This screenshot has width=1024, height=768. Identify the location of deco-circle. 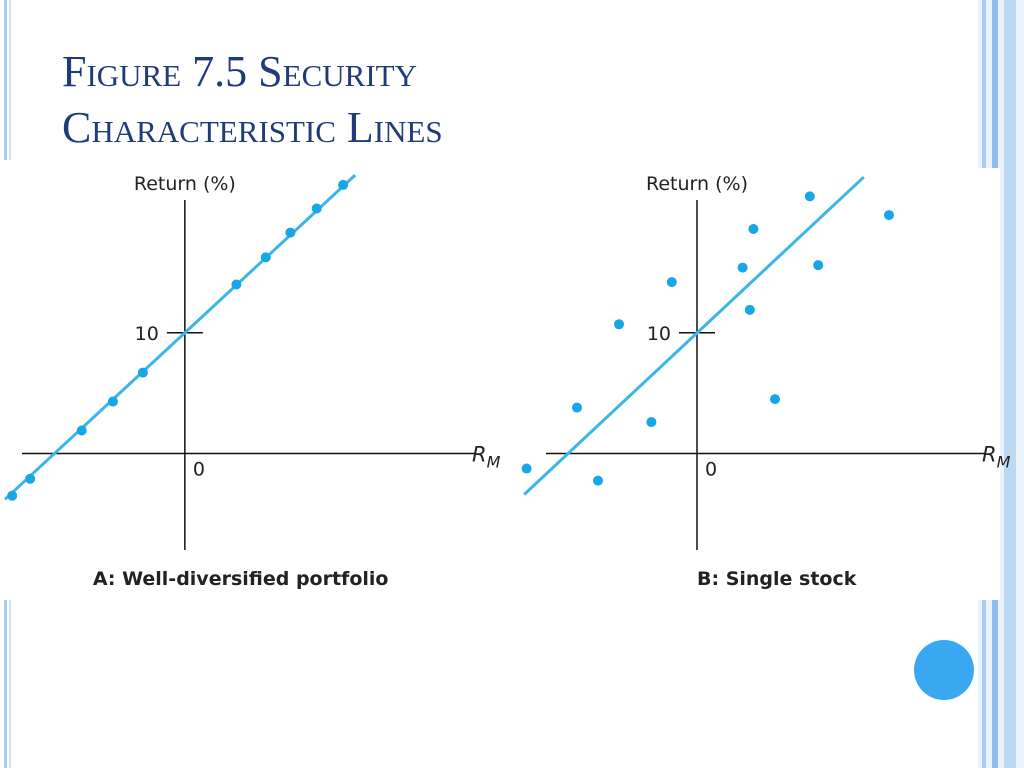
(944, 670).